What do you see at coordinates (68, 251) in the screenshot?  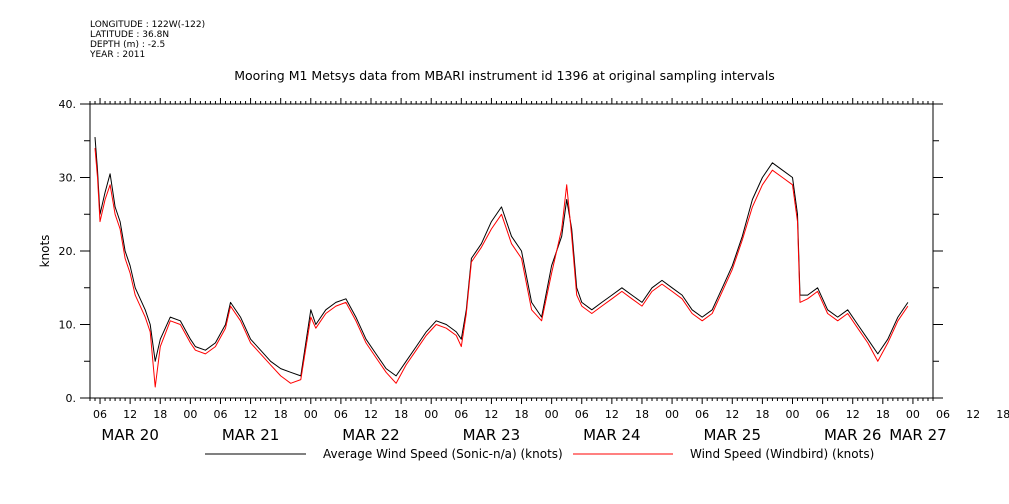 I see `y-tick-label: 20.` at bounding box center [68, 251].